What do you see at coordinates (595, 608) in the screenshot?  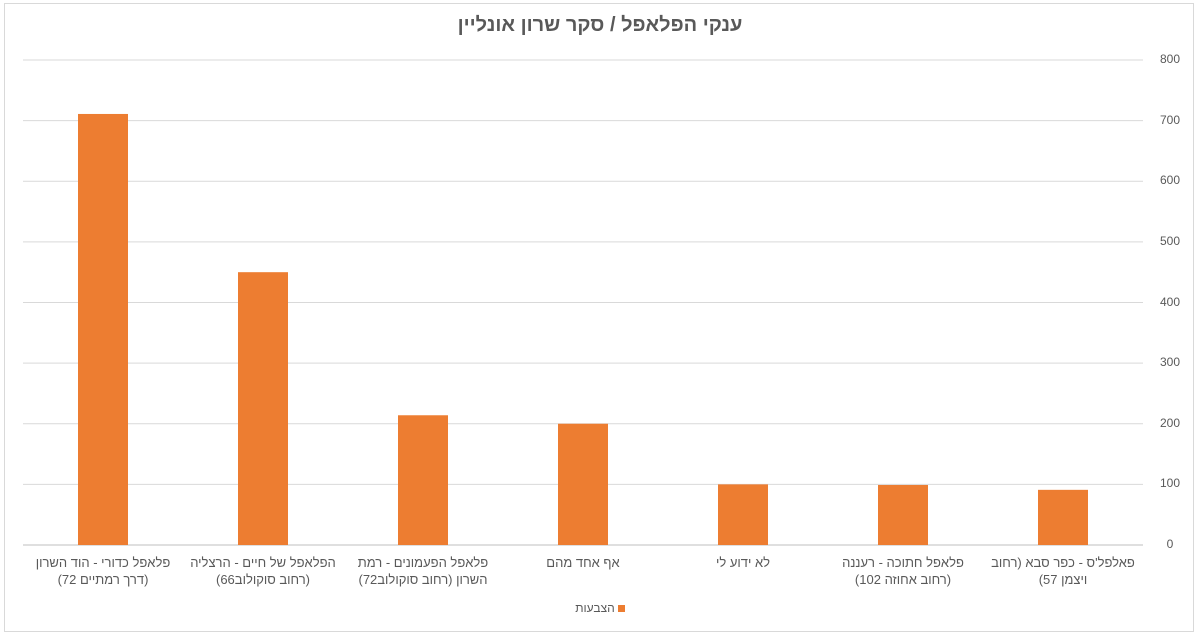 I see `legend-label: הצבעות` at bounding box center [595, 608].